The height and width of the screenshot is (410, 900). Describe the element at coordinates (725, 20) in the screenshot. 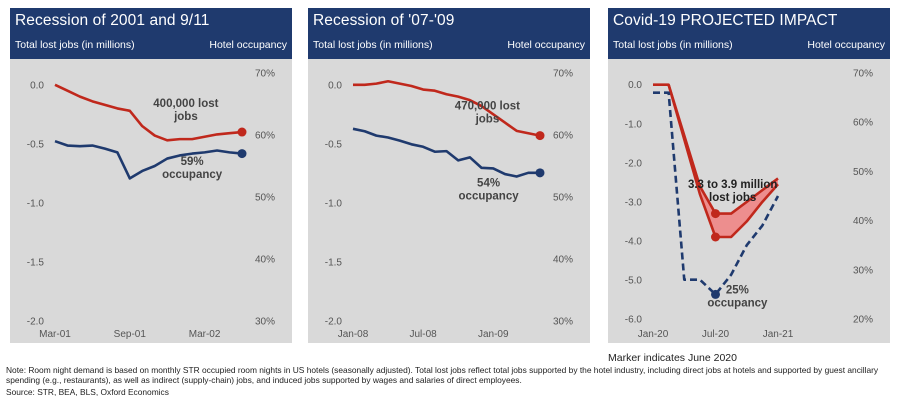

I see `chart-title: Covid-19 PROJECTED IMPACT` at that location.